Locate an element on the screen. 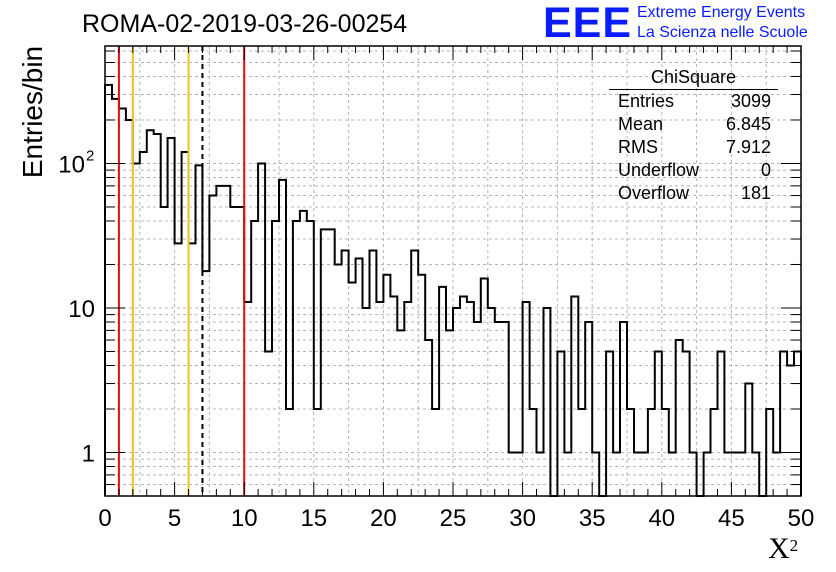 This screenshot has width=836, height=572. stats-row-entries: Entries 3099 is located at coordinates (693, 101).